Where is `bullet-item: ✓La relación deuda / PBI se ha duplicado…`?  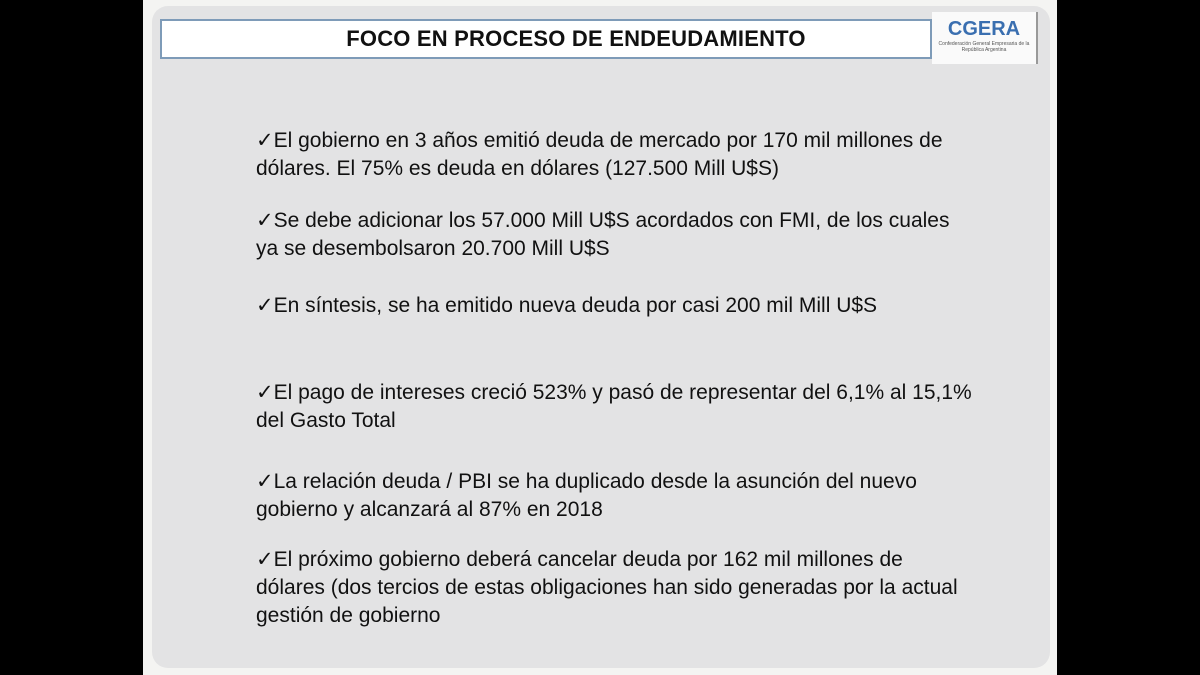 bullet-item: ✓La relación deuda / PBI se ha duplicado… is located at coordinates (586, 495).